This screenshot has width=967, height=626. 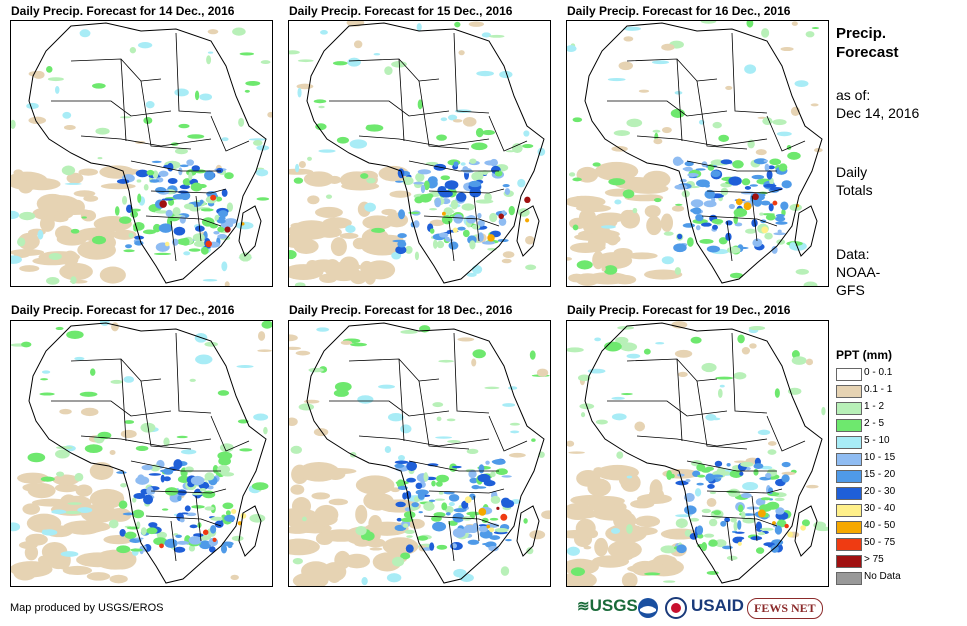 What do you see at coordinates (849, 476) in the screenshot?
I see `legend-swatch` at bounding box center [849, 476].